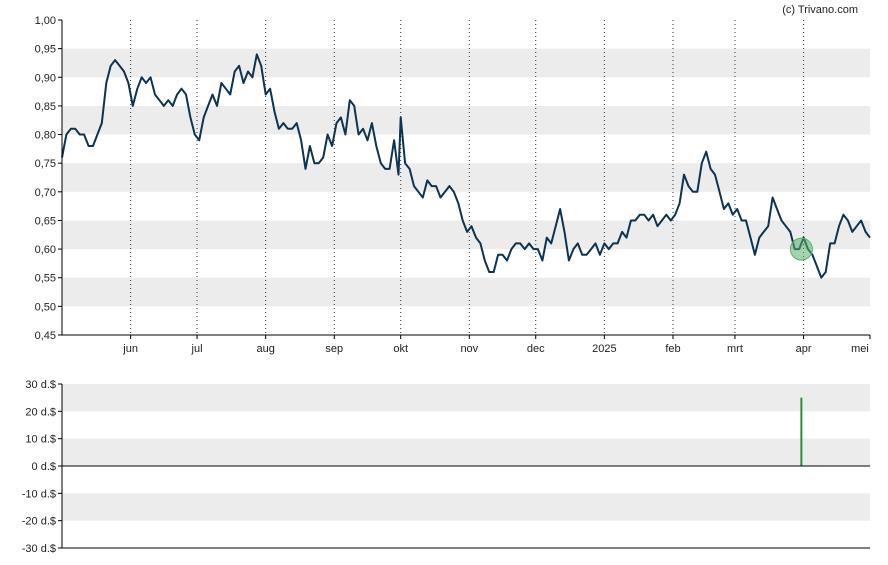 This screenshot has height=565, width=888. I want to click on price-markers, so click(801, 249).